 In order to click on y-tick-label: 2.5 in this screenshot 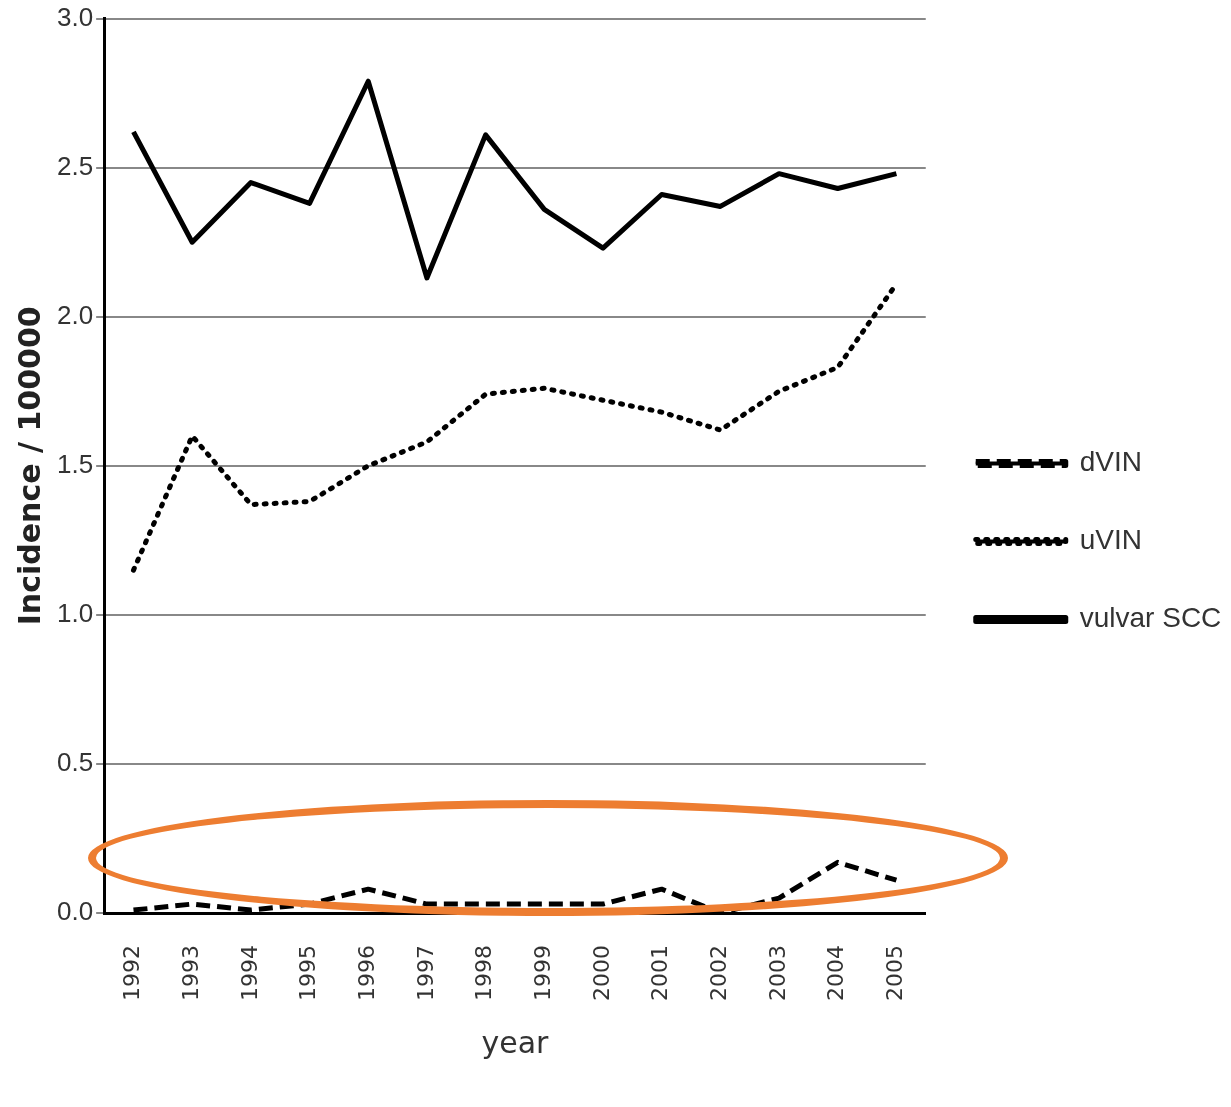, I will do `click(75, 165)`.